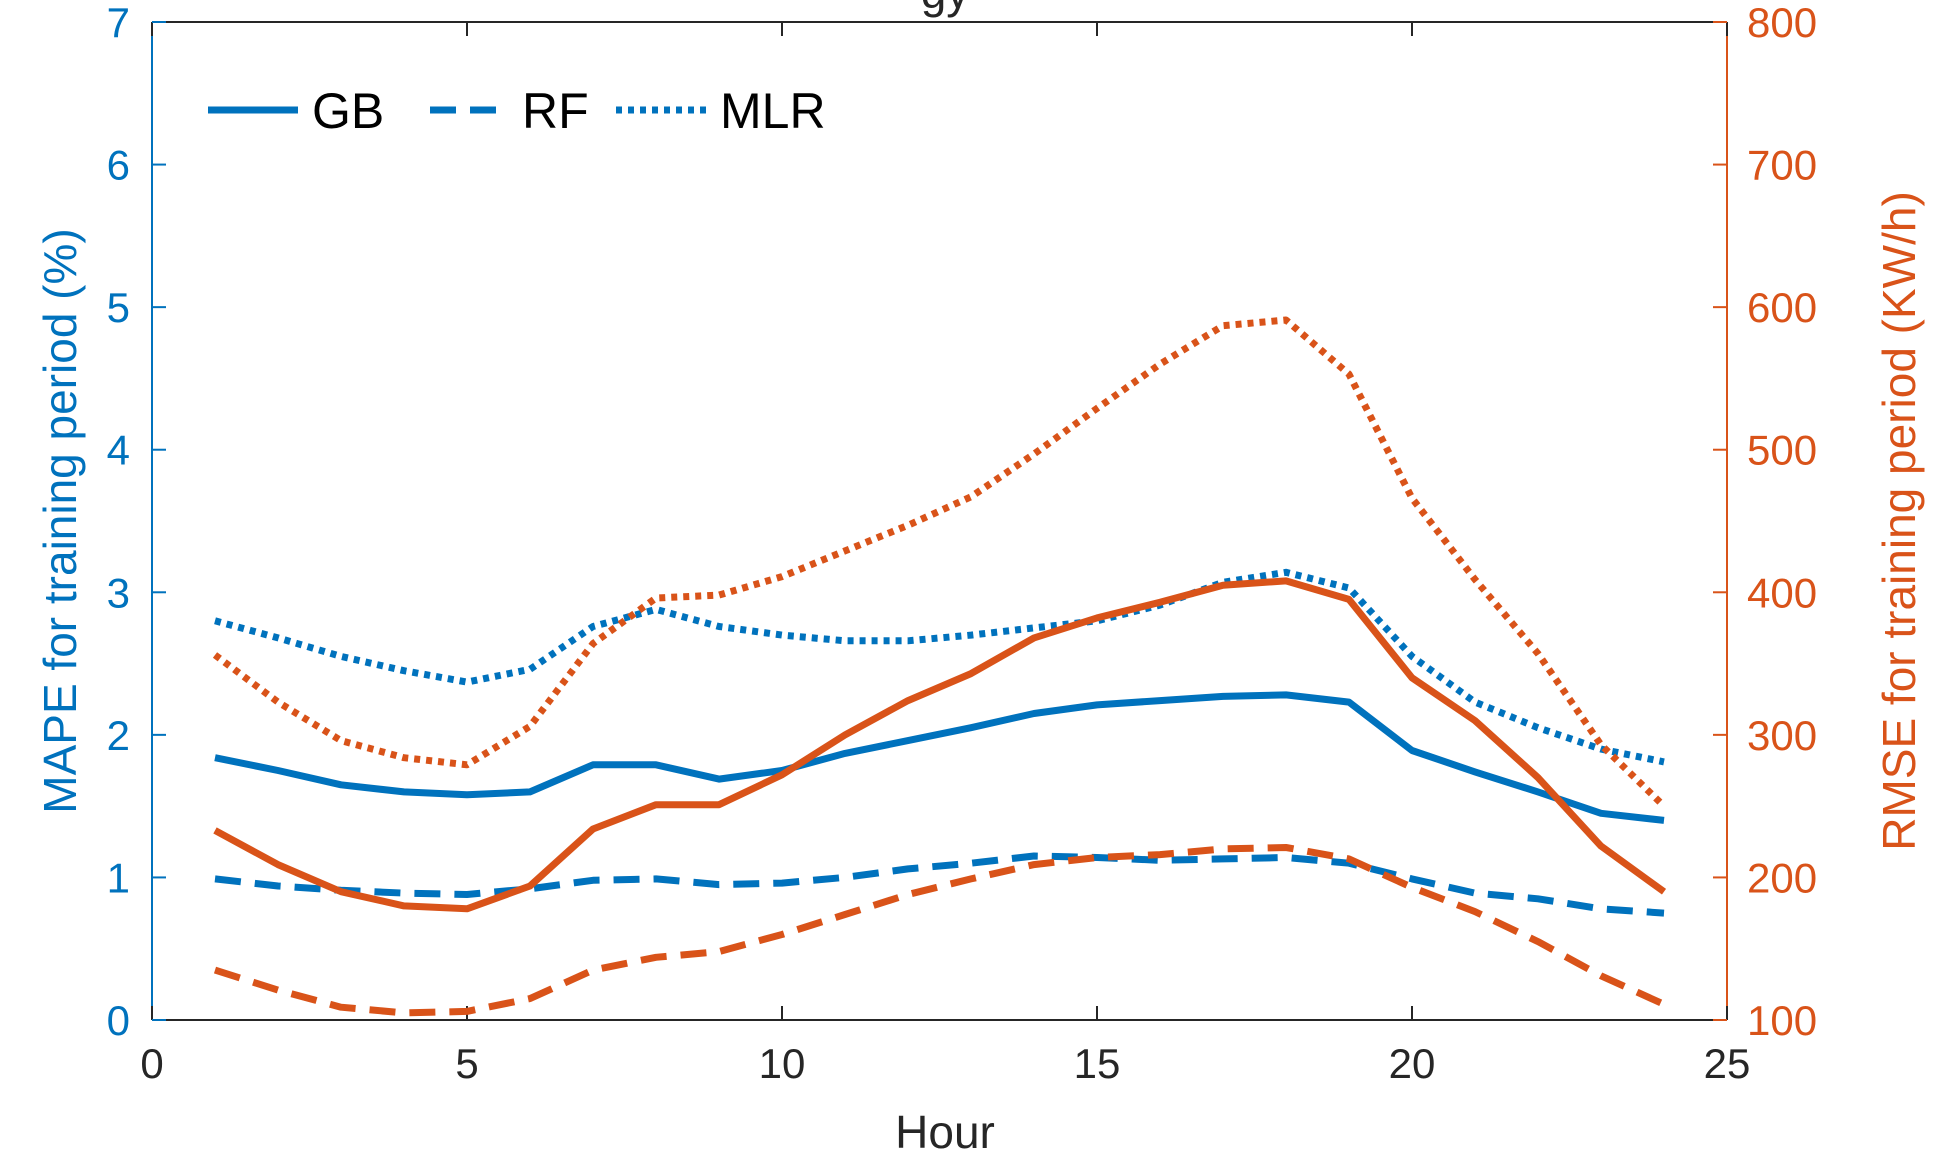 The image size is (1938, 1163). Describe the element at coordinates (1899, 521) in the screenshot. I see `right-y-axis-title: RMSE for training period (KW/h)` at that location.